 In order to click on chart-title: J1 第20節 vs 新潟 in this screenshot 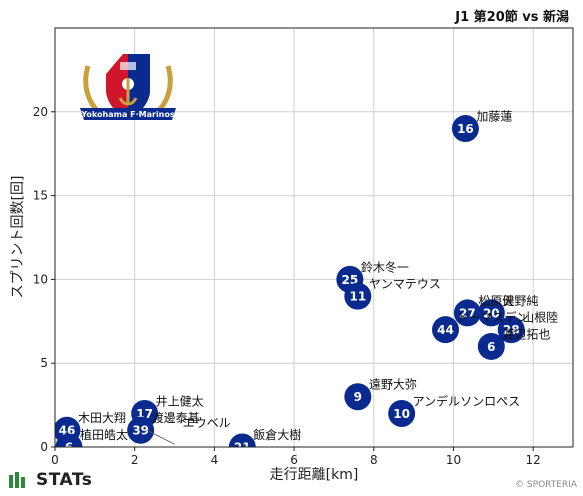, I will do `click(512, 17)`.